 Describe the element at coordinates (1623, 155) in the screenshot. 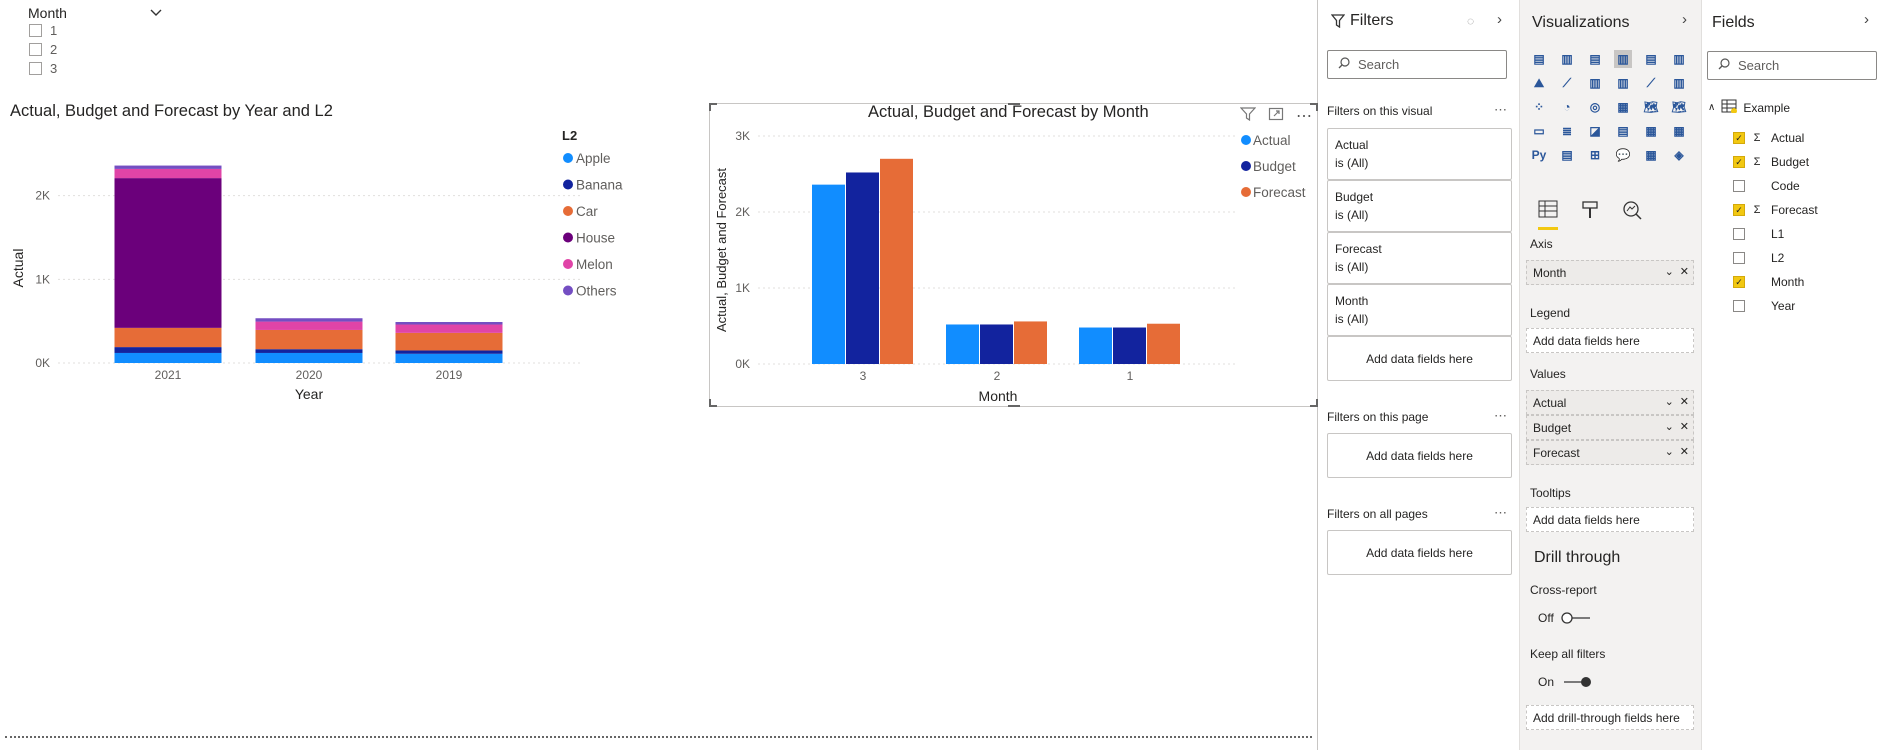

I see `visual-type-icon: 💬` at that location.